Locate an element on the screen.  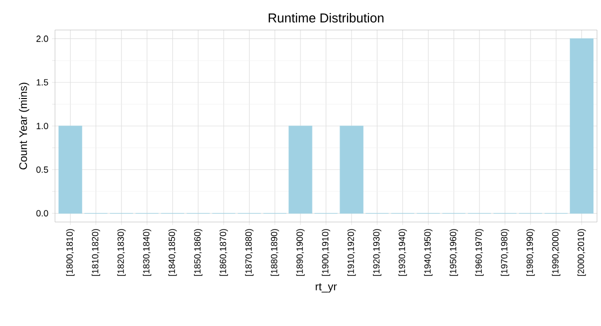
x-tick-label: [2000,2010) is located at coordinates (581, 252).